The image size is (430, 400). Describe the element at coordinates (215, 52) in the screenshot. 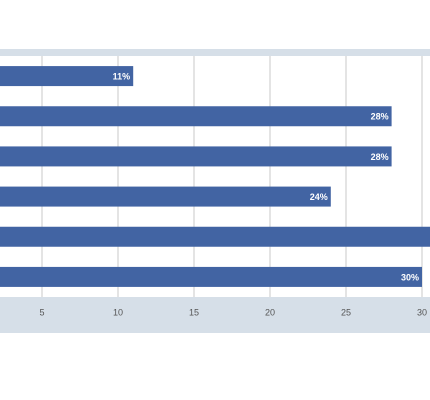

I see `top-band` at that location.